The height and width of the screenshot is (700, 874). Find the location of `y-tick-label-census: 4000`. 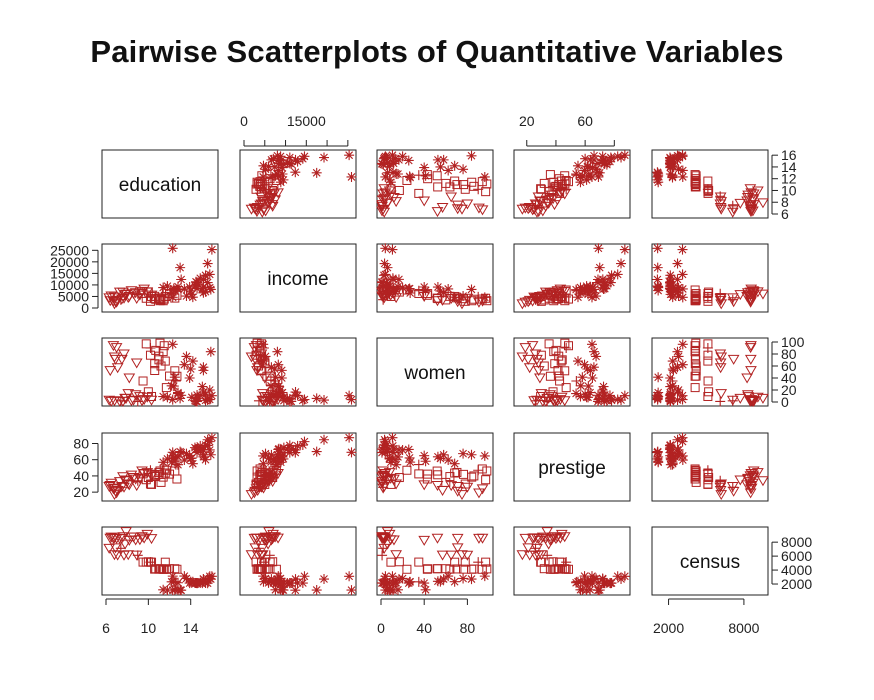

y-tick-label-census: 4000 is located at coordinates (796, 570).